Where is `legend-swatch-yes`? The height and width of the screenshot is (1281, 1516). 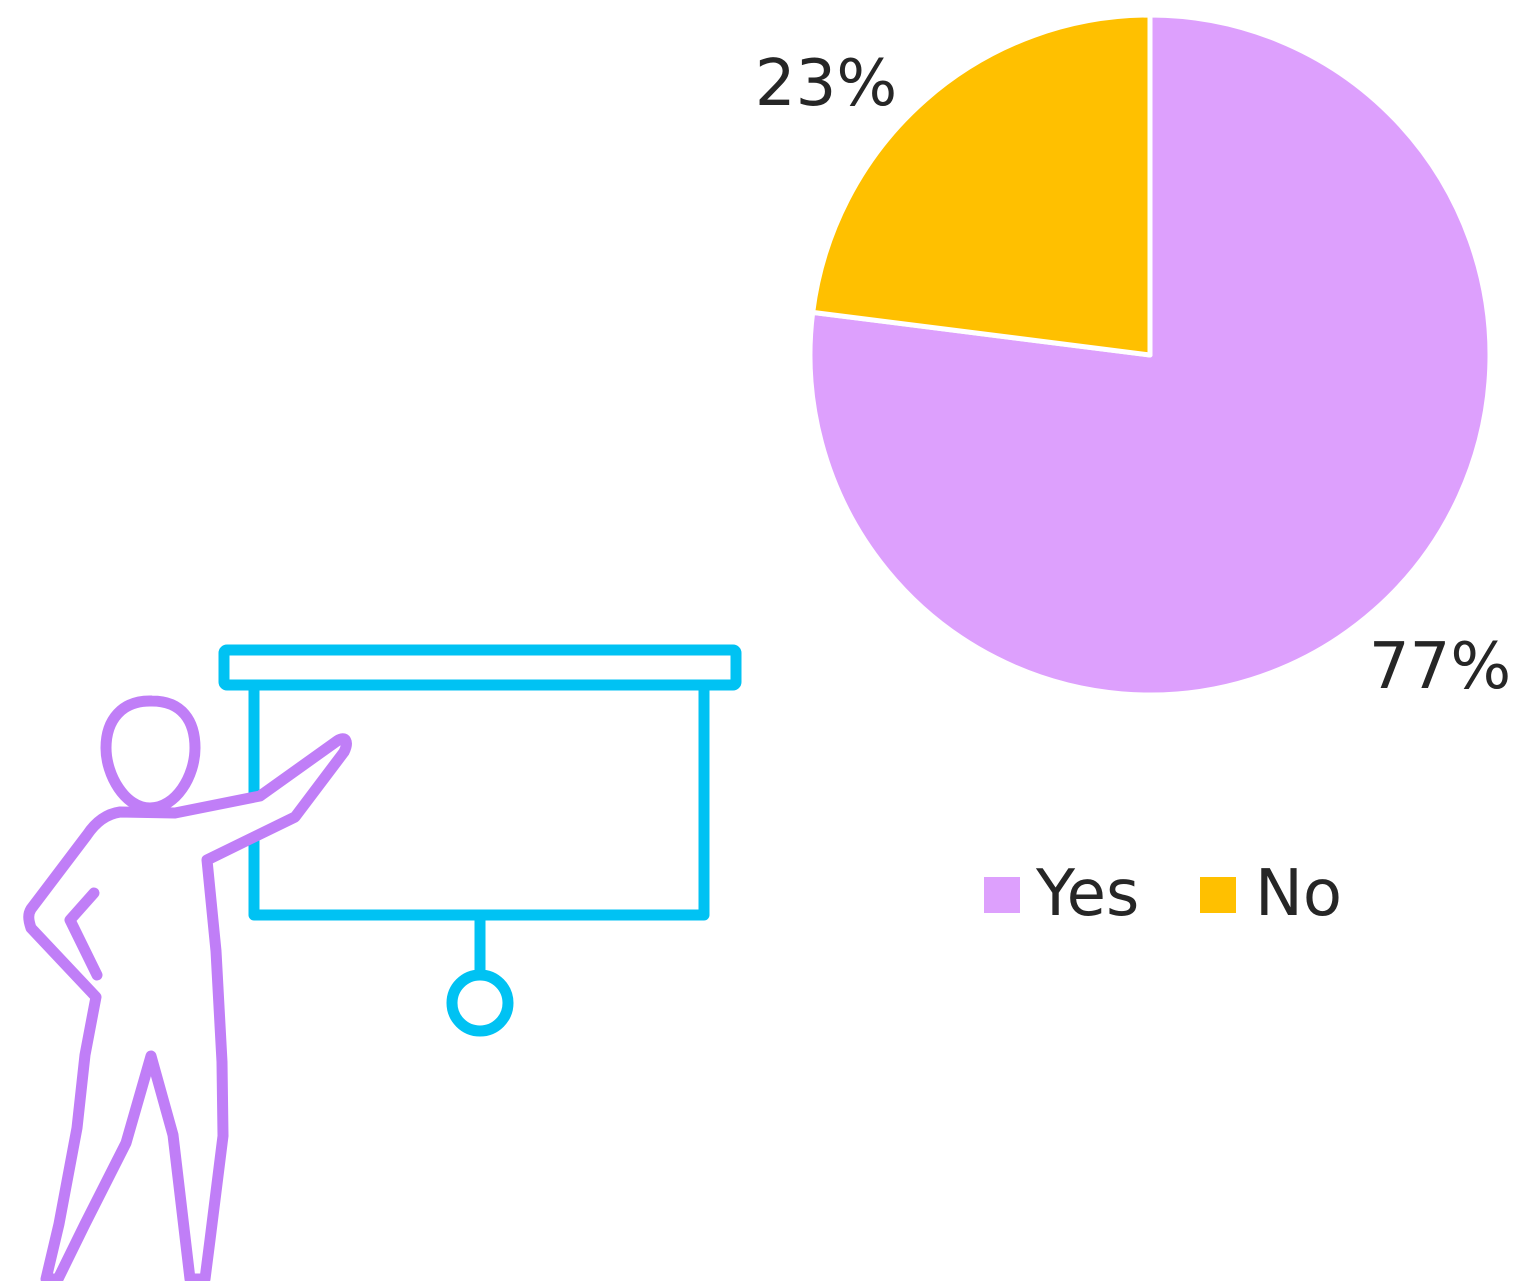
legend-swatch-yes is located at coordinates (1002, 895).